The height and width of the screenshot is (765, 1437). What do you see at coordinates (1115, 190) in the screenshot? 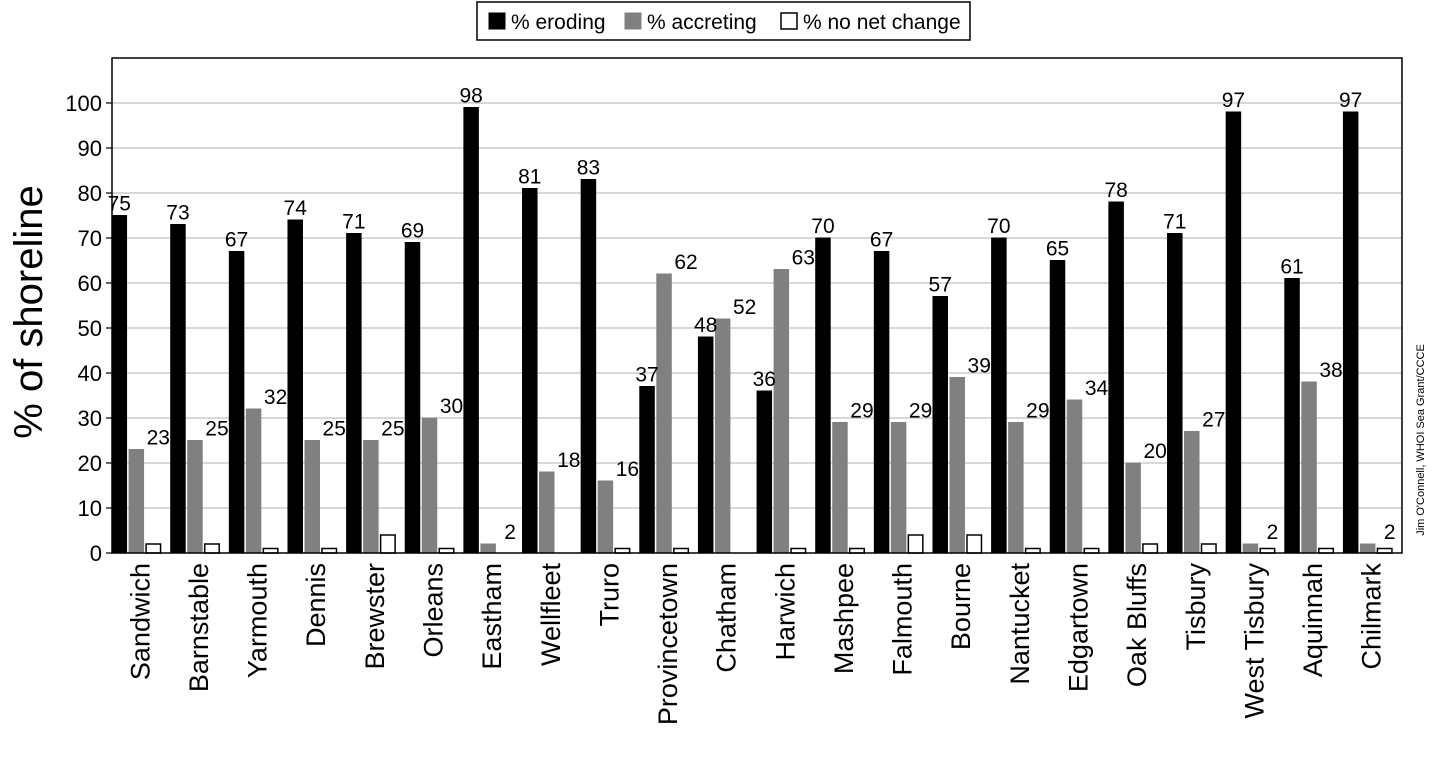
I see `data-label: 78` at bounding box center [1115, 190].